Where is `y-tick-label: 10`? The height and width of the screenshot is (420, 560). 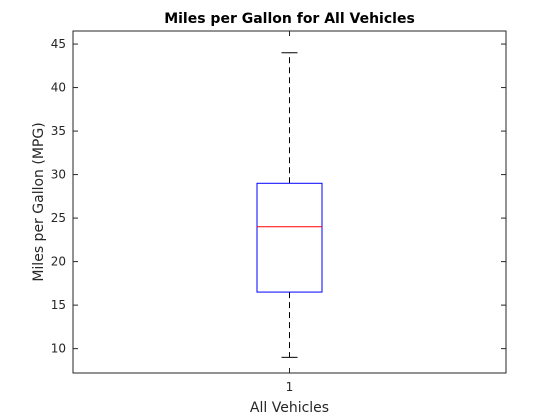
y-tick-label: 10 is located at coordinates (58, 349).